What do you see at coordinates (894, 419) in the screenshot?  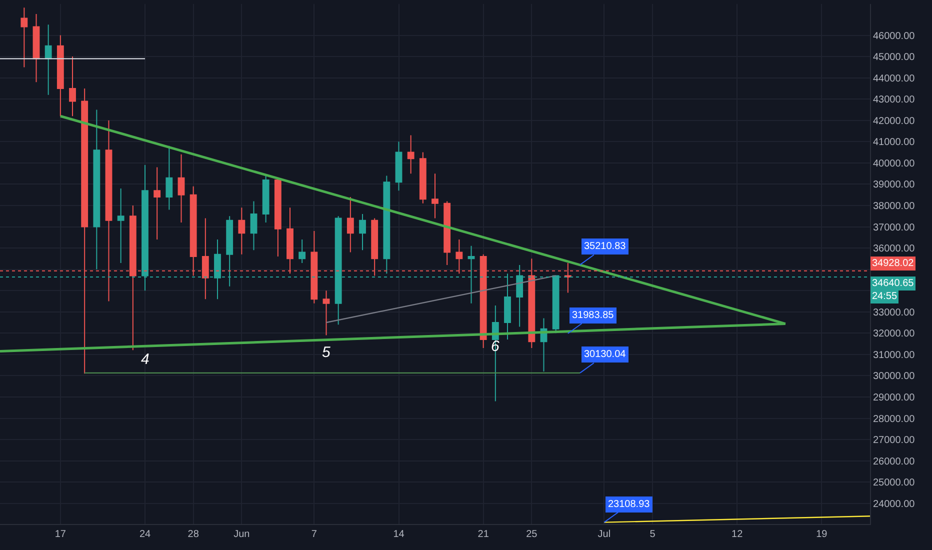 I see `y-tick-label: 28000.00` at bounding box center [894, 419].